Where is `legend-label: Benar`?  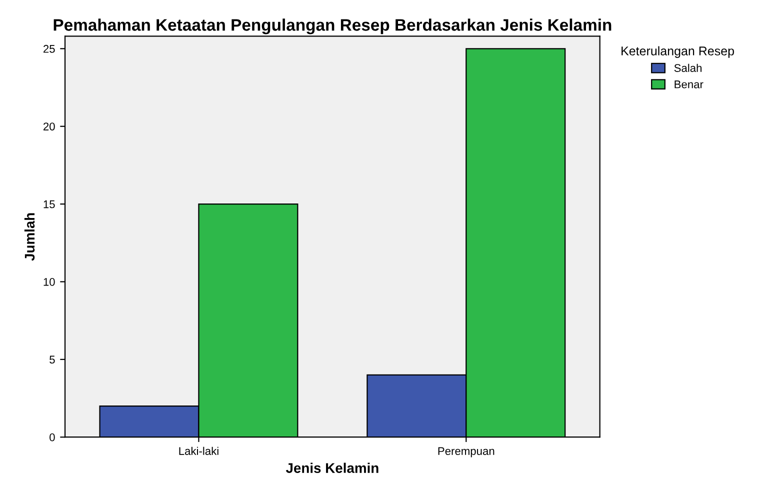
legend-label: Benar is located at coordinates (689, 84).